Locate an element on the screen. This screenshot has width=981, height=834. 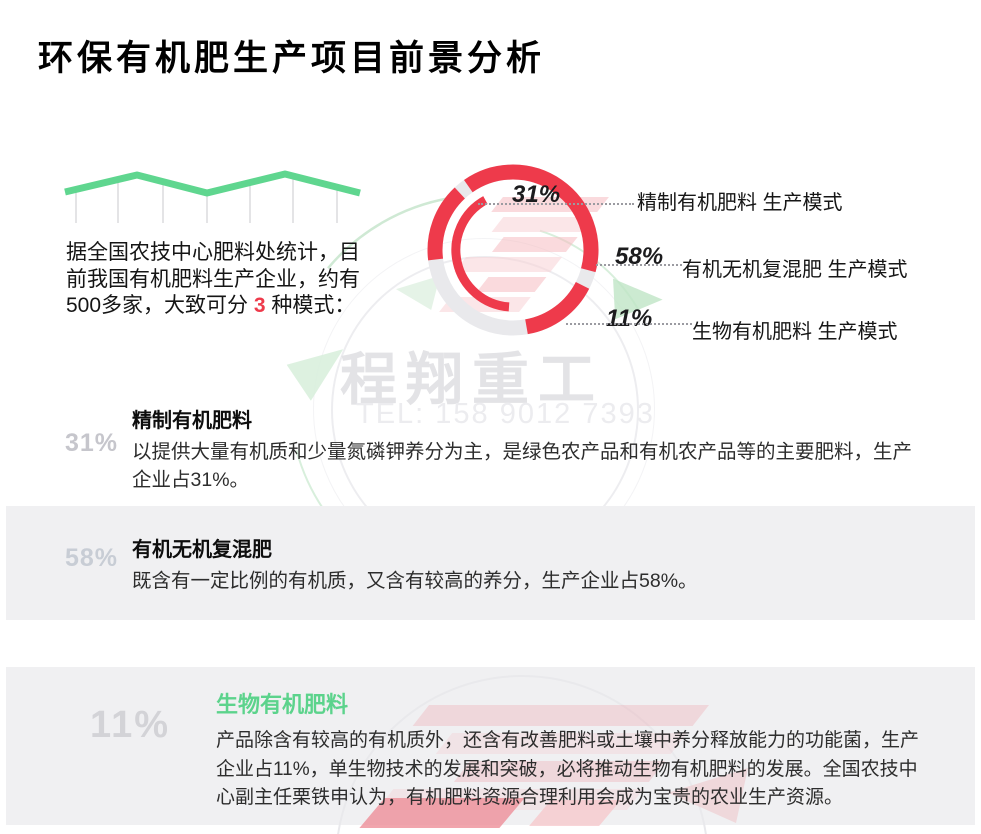
green-arc is located at coordinates (388, 233).